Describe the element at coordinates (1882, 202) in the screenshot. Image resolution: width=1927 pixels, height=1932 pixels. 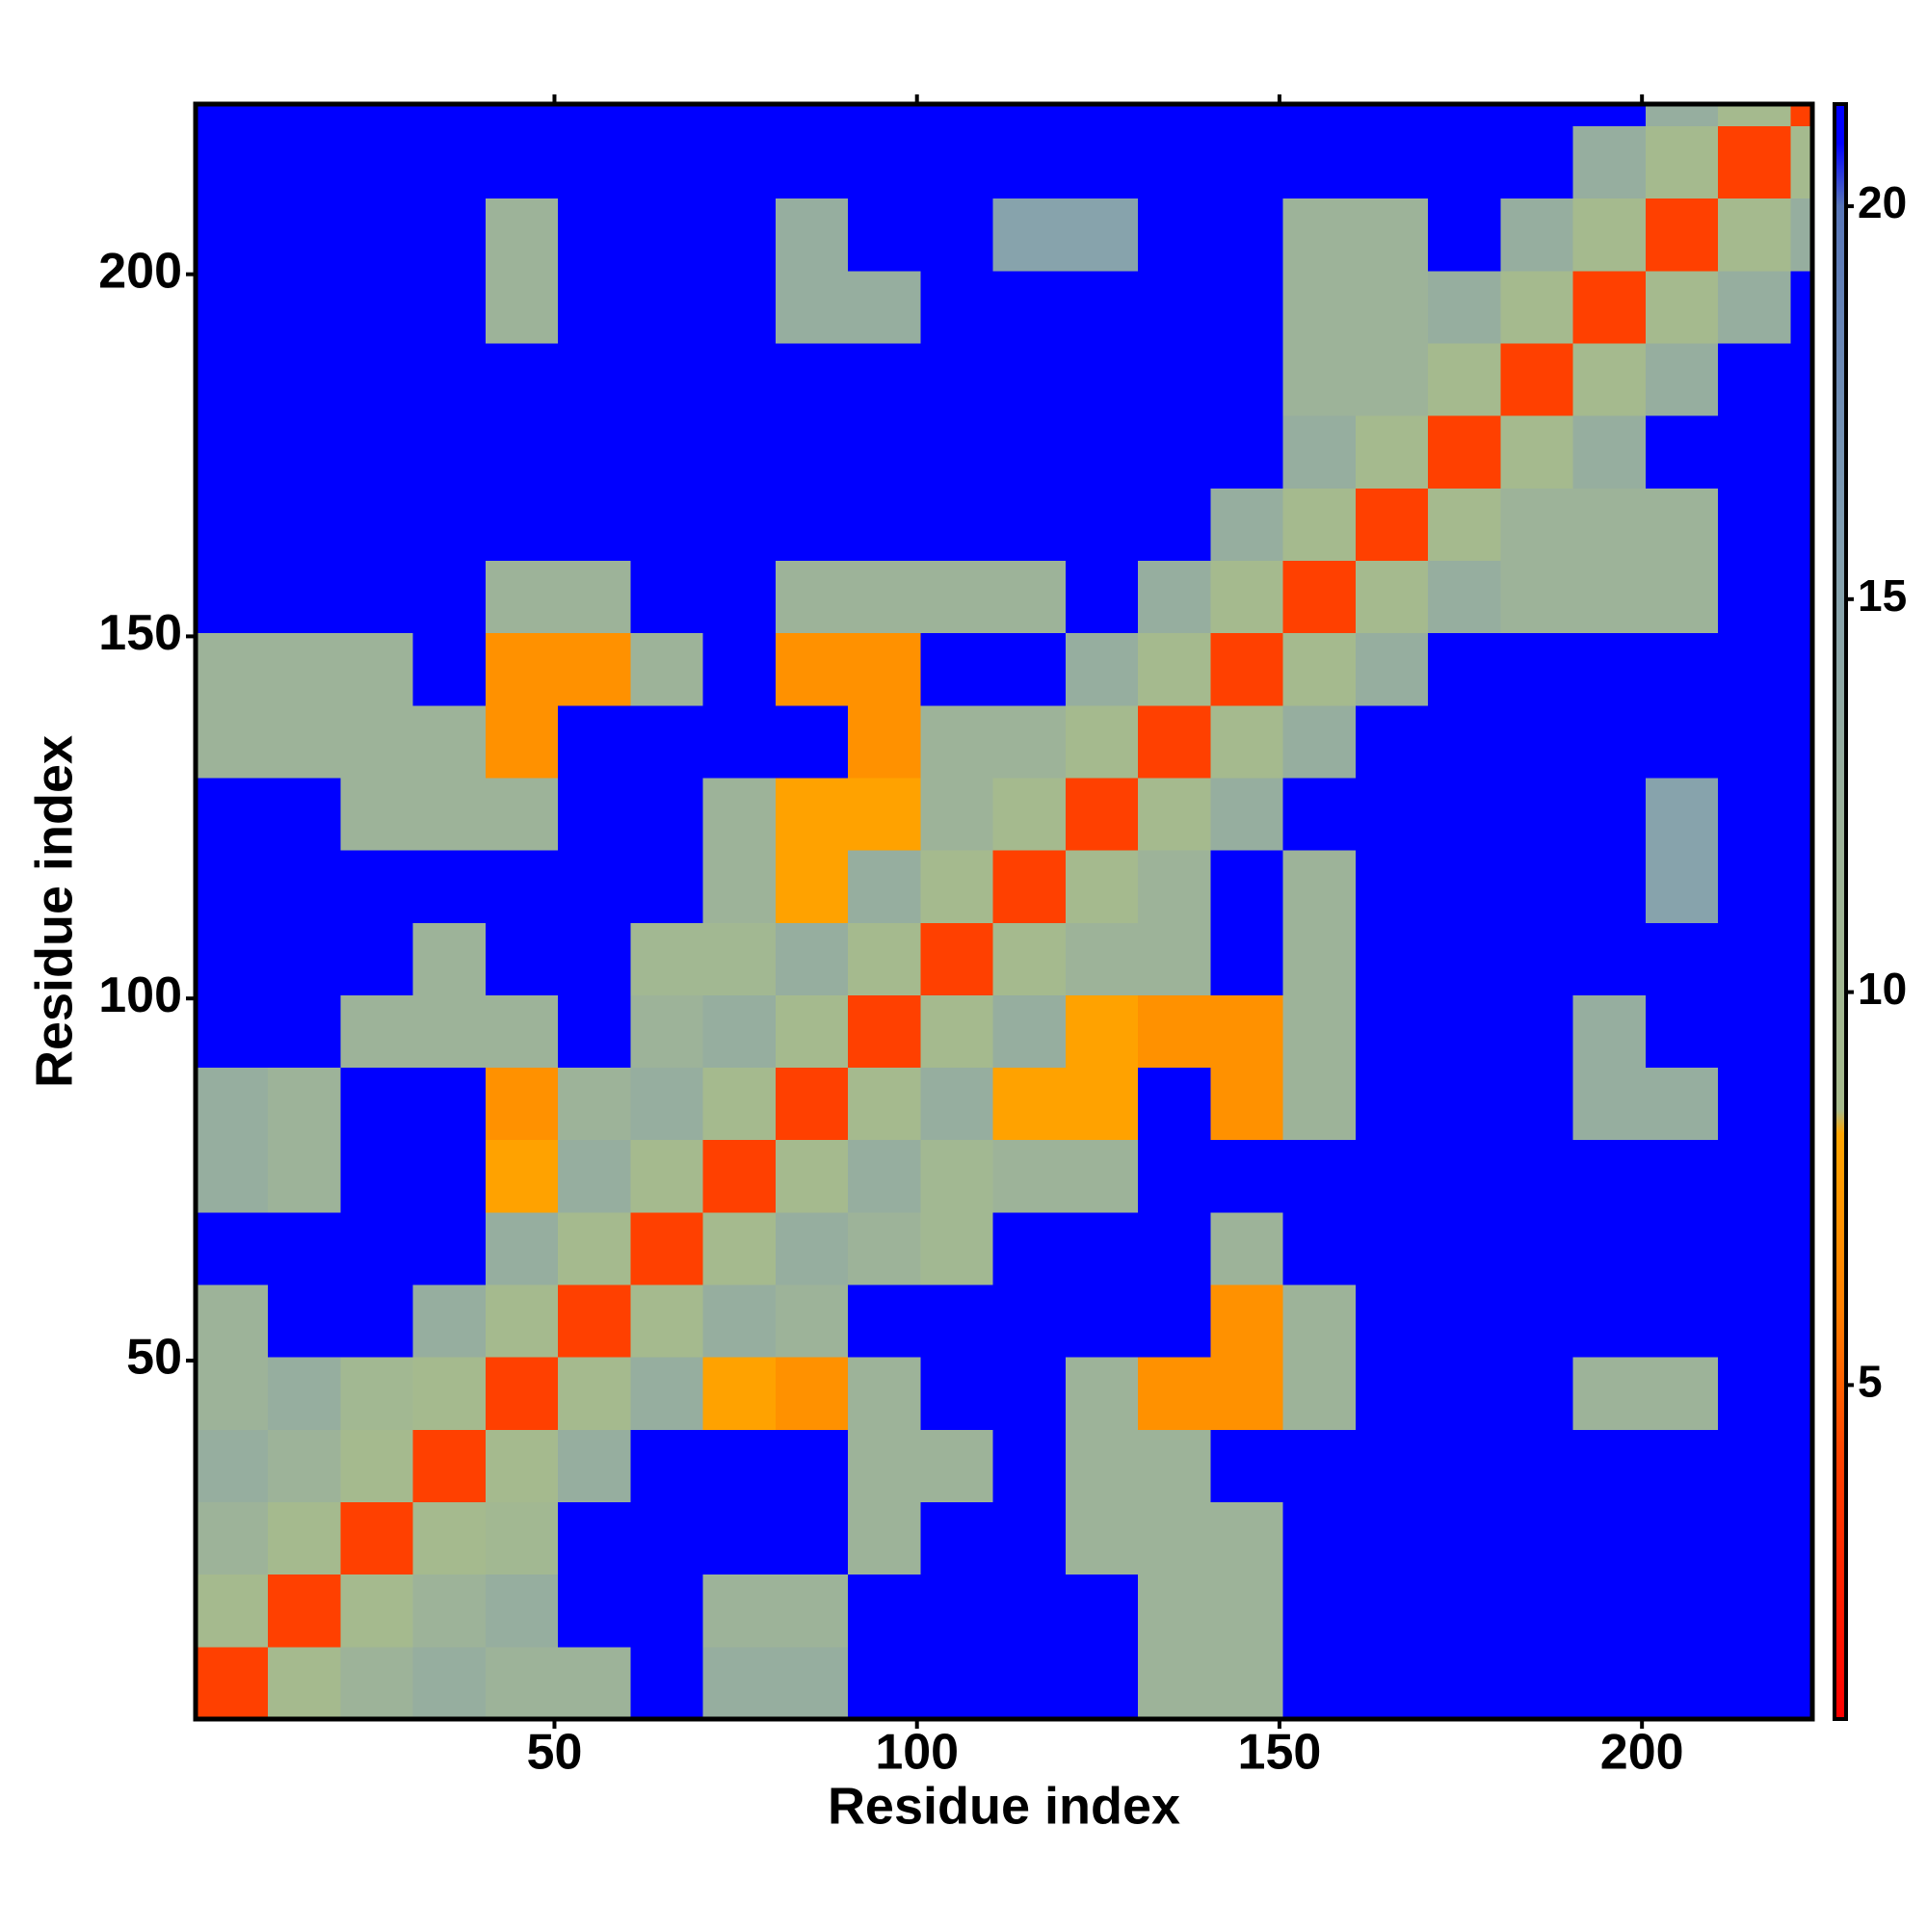
I see `colorbar-tick-label: 20` at that location.